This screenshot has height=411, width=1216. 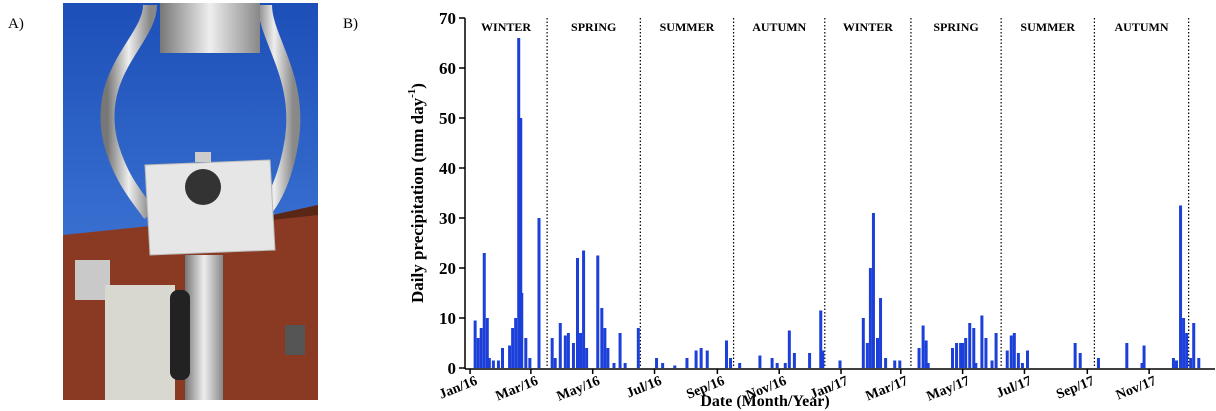 I want to click on x-tick-label: Jul/16, so click(x=644, y=388).